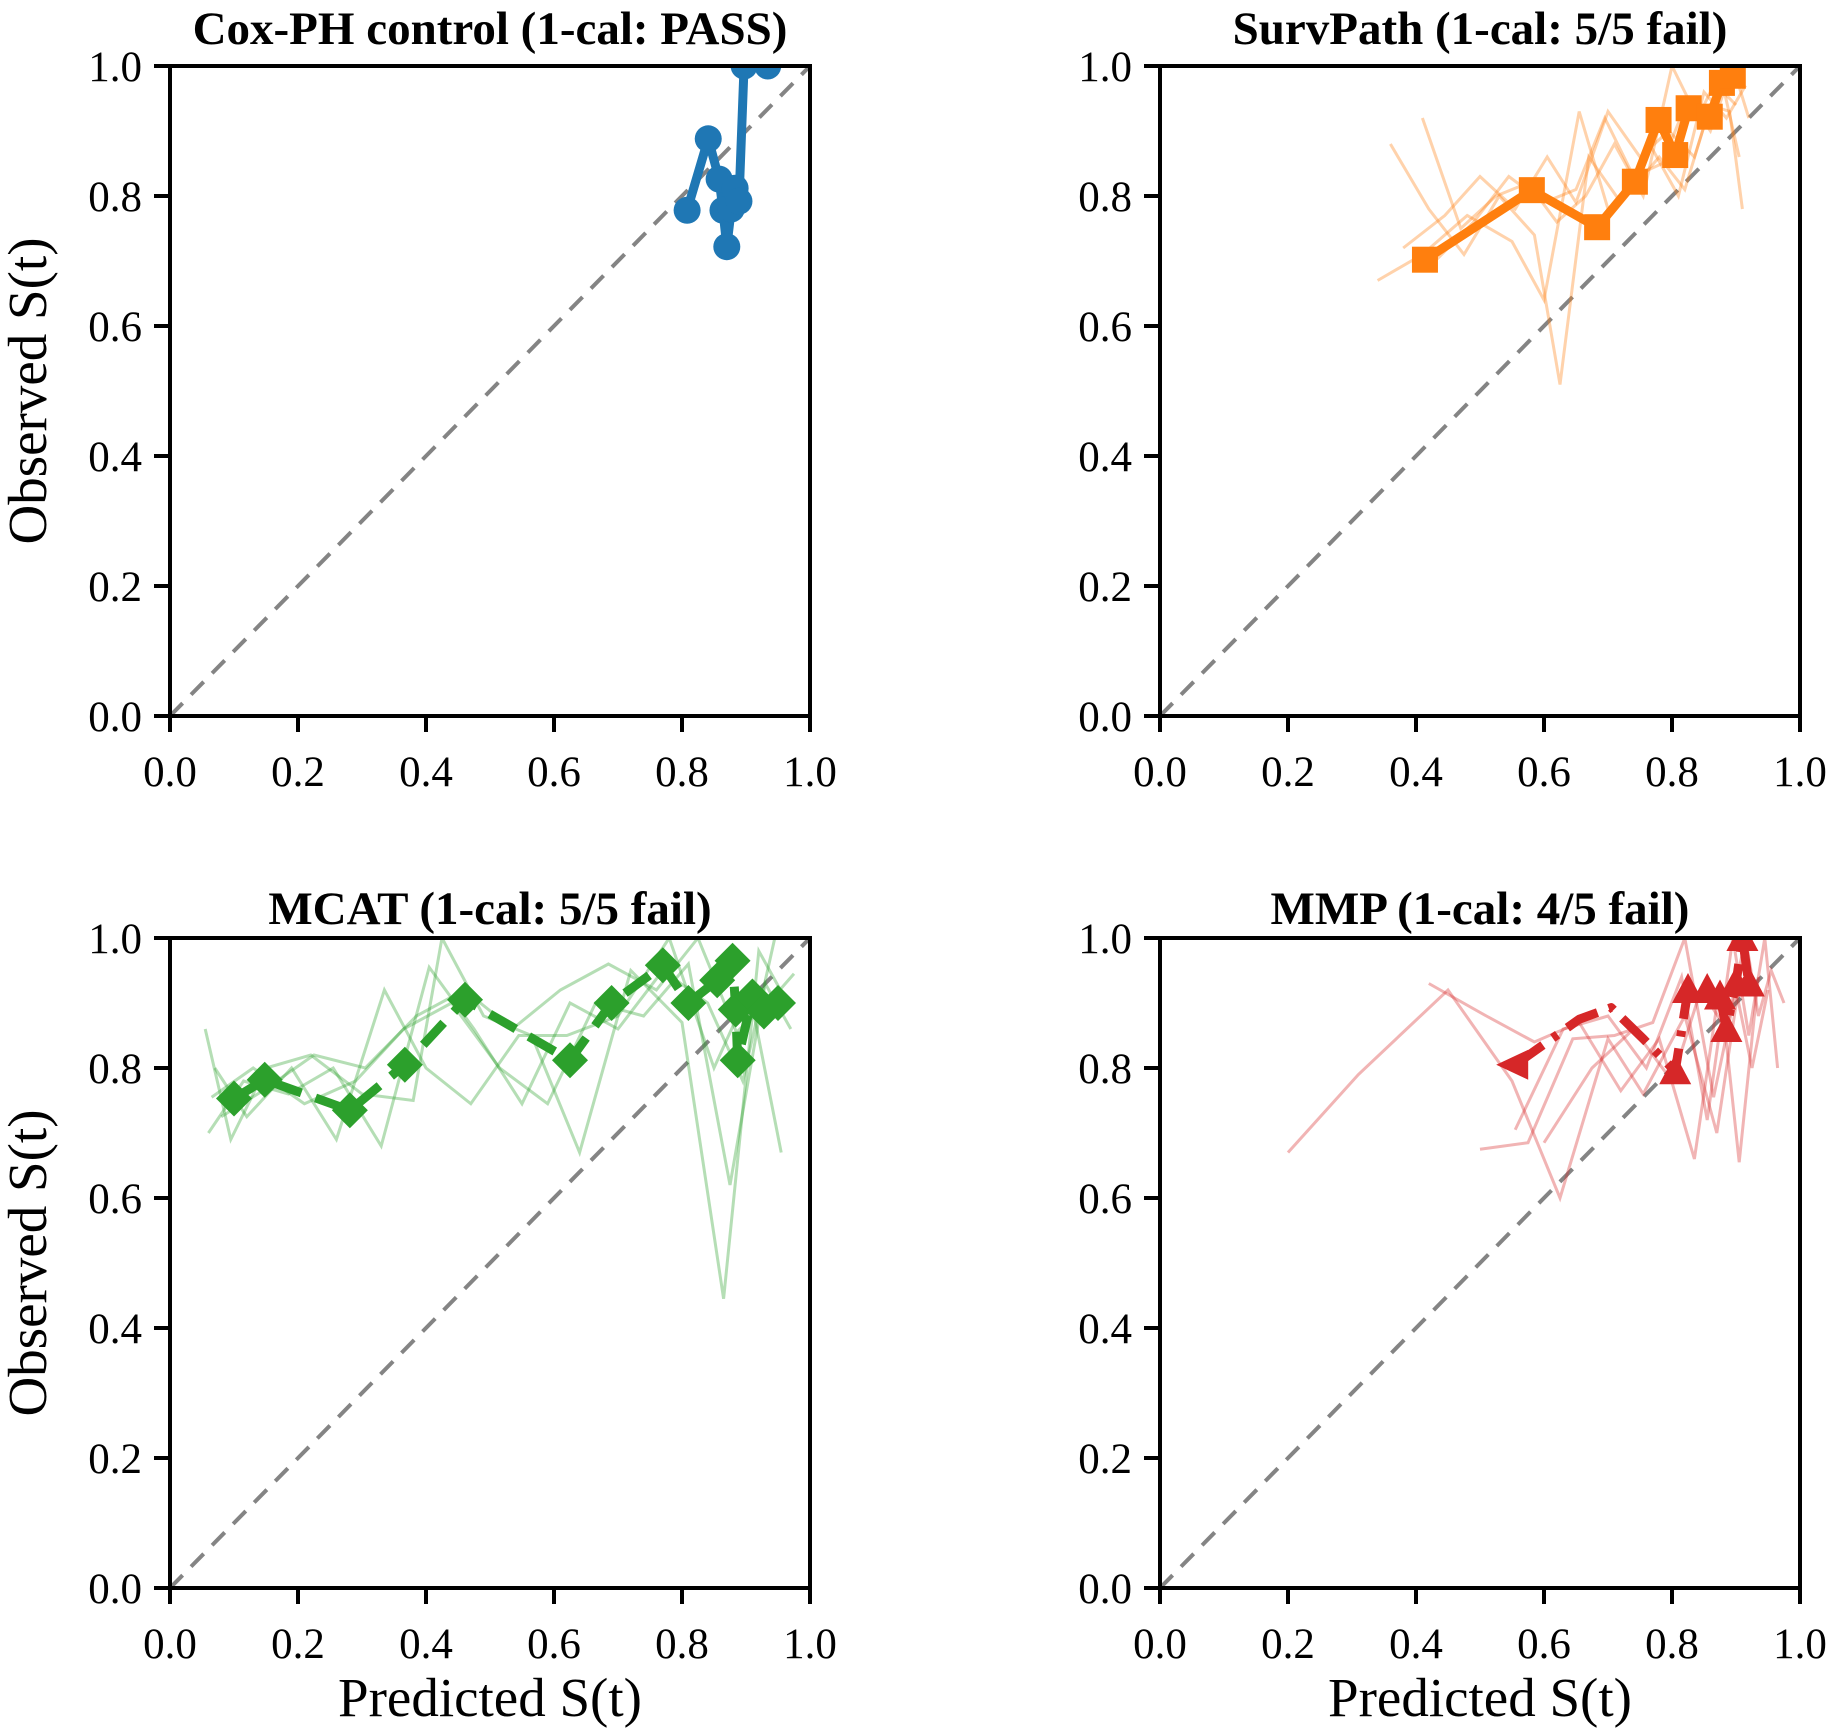  I want to click on xlabel-bottom-right: Predicted S(t), so click(1480, 1697).